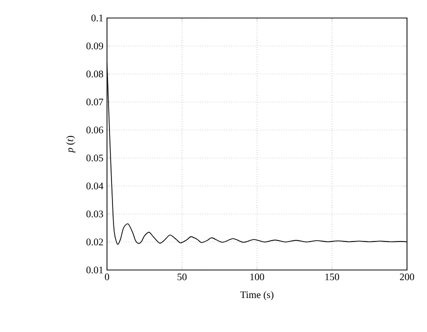 The image size is (427, 332). What do you see at coordinates (332, 277) in the screenshot?
I see `x-tick-label: 150` at bounding box center [332, 277].